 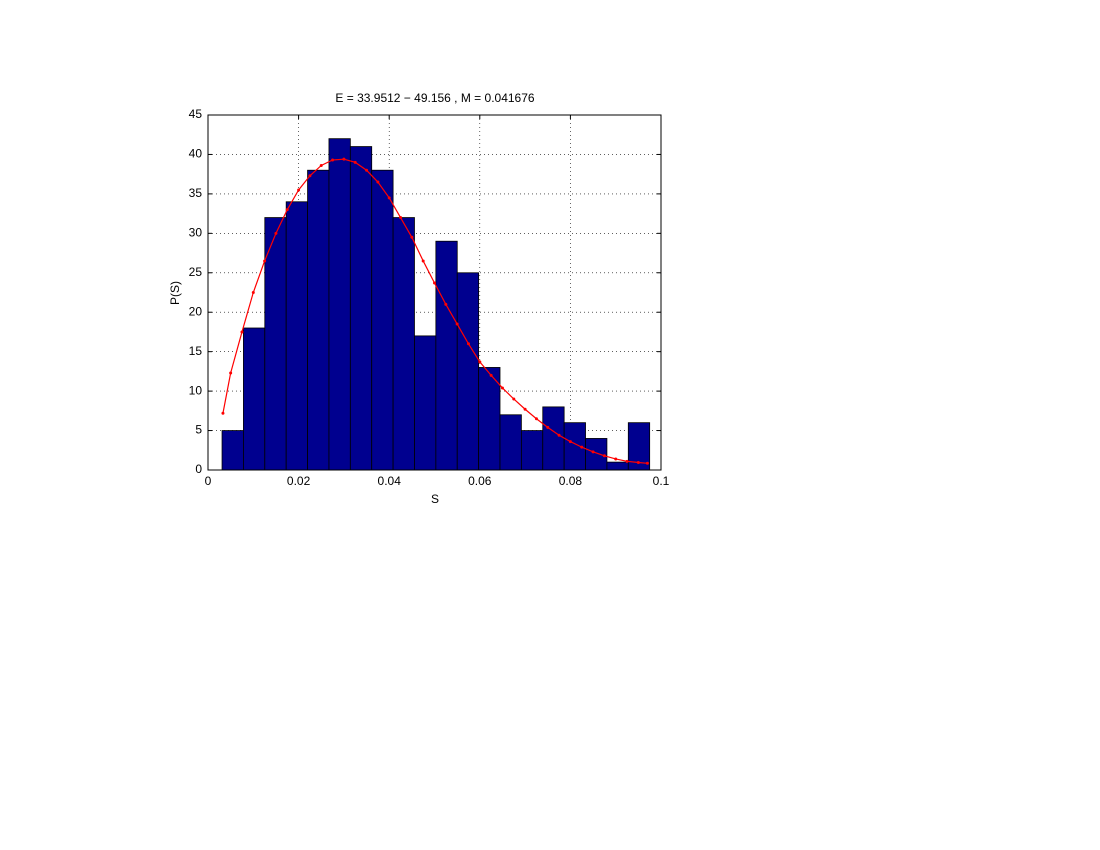 I want to click on y-tick-label: 20, so click(x=196, y=311).